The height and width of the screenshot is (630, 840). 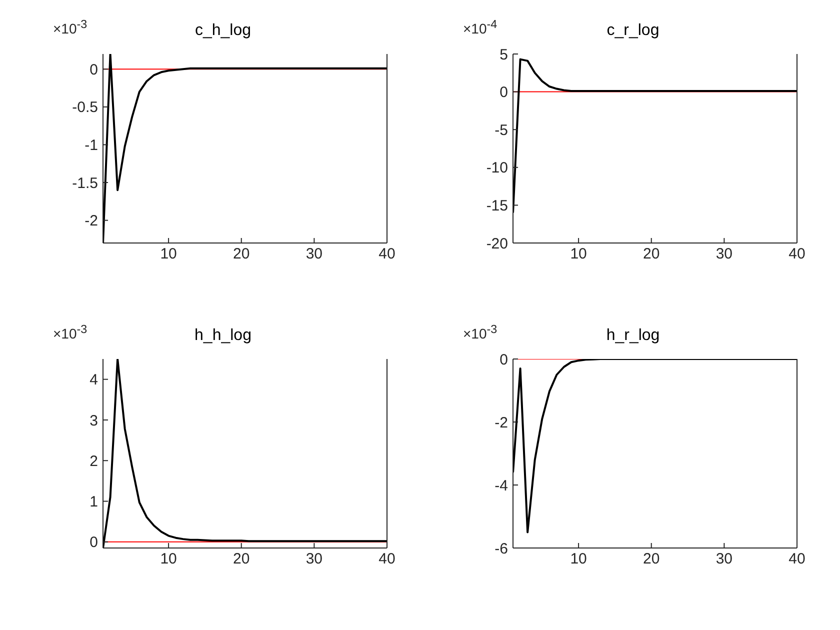 I want to click on y-tick-label: 3, so click(x=94, y=421).